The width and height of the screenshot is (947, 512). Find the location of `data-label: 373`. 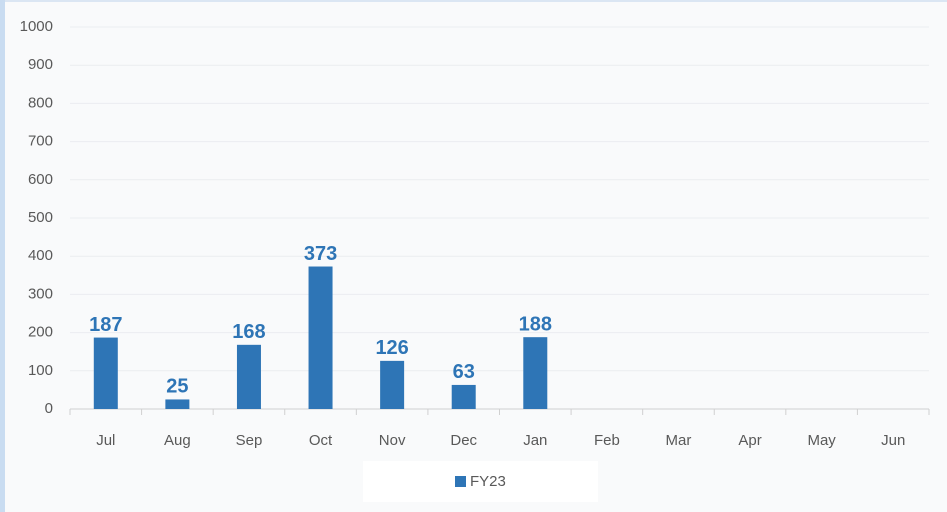

data-label: 373 is located at coordinates (320, 254).